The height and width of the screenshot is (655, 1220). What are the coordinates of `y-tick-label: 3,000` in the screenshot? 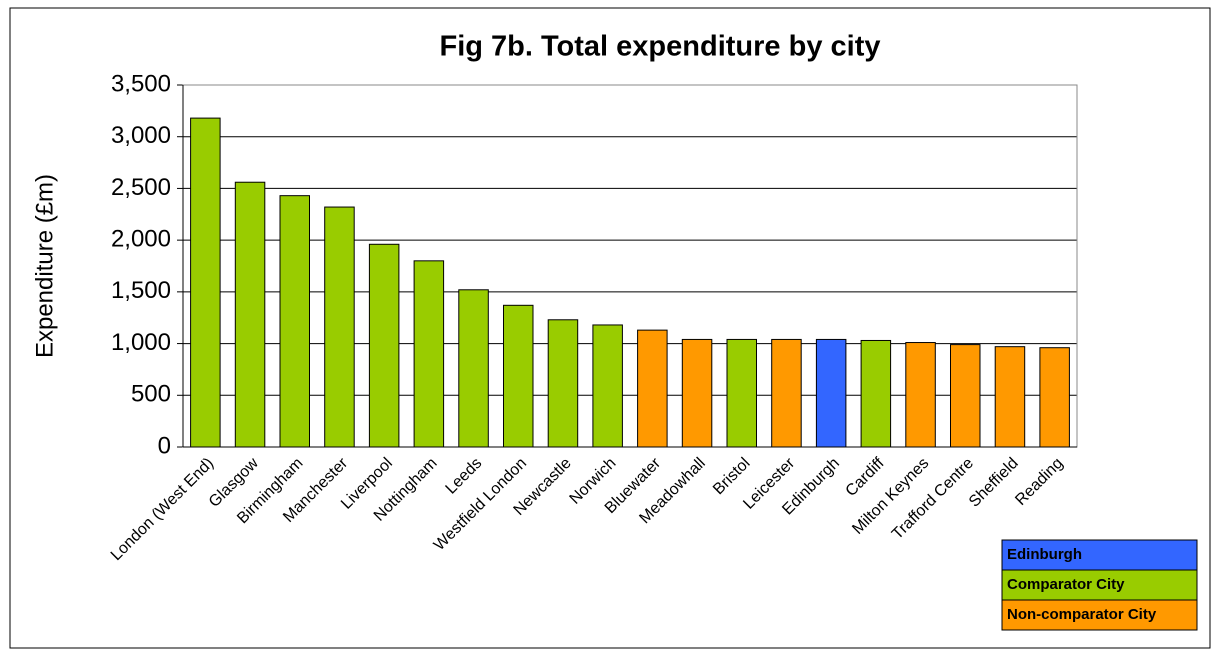 It's located at (141, 135).